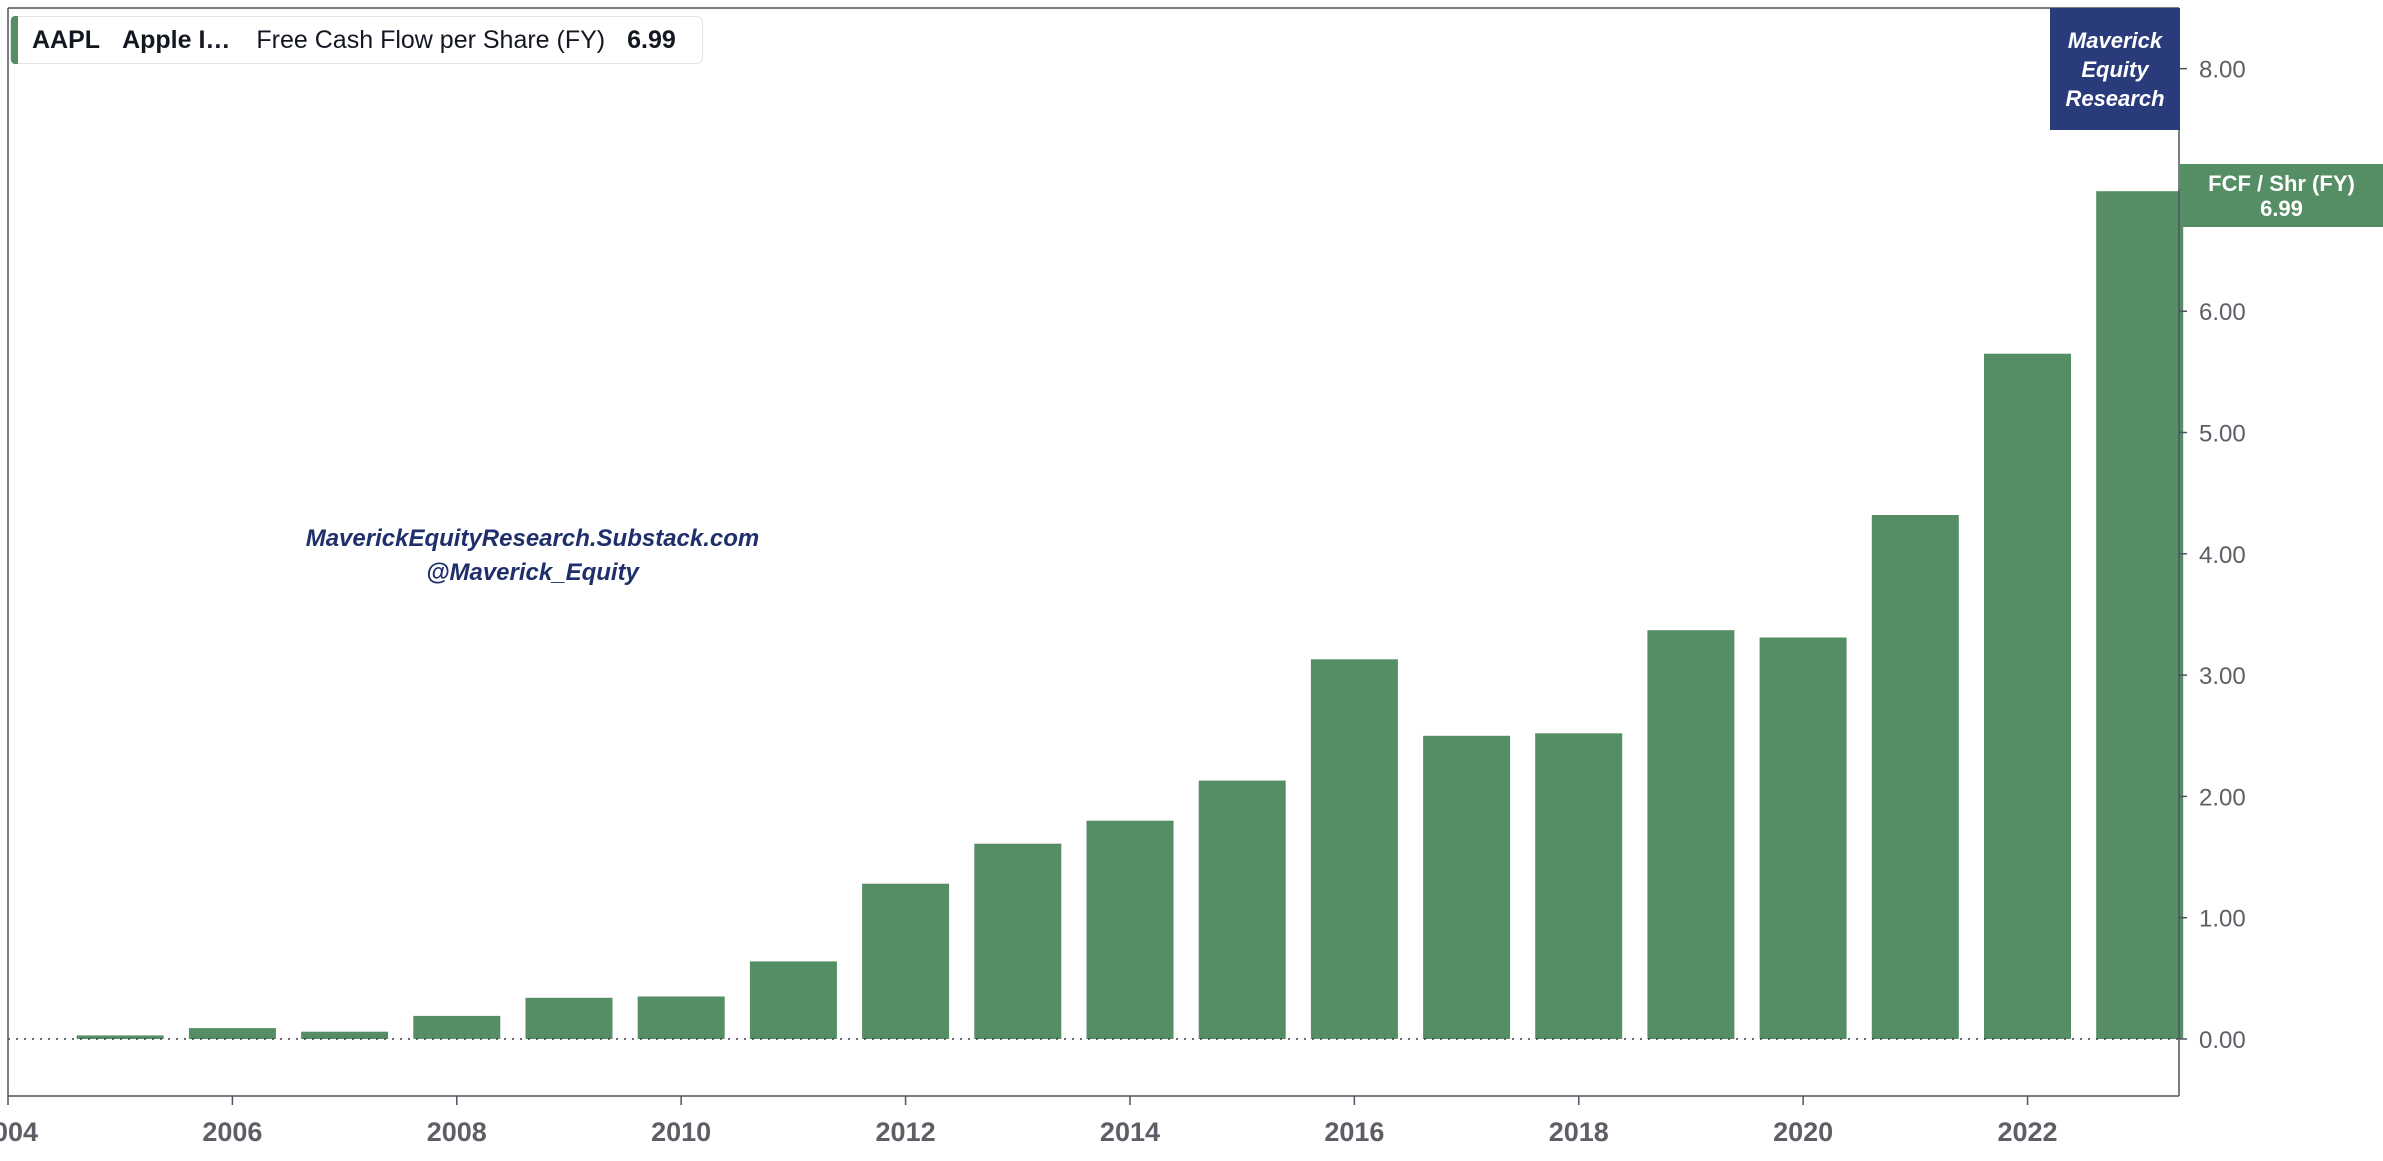  I want to click on x-tick-label-5: 2014, so click(1130, 1132).